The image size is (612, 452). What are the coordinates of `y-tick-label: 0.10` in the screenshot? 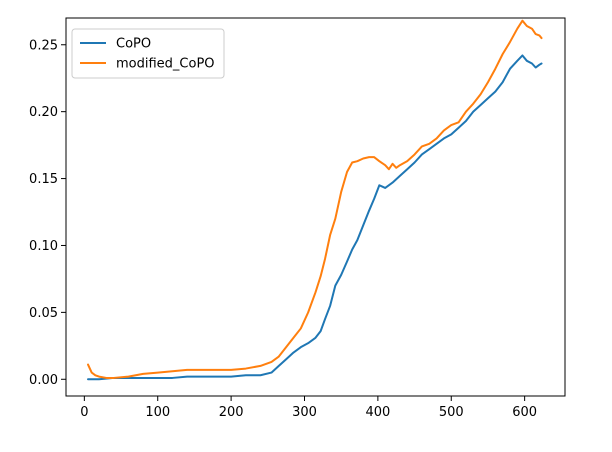 It's located at (43, 246).